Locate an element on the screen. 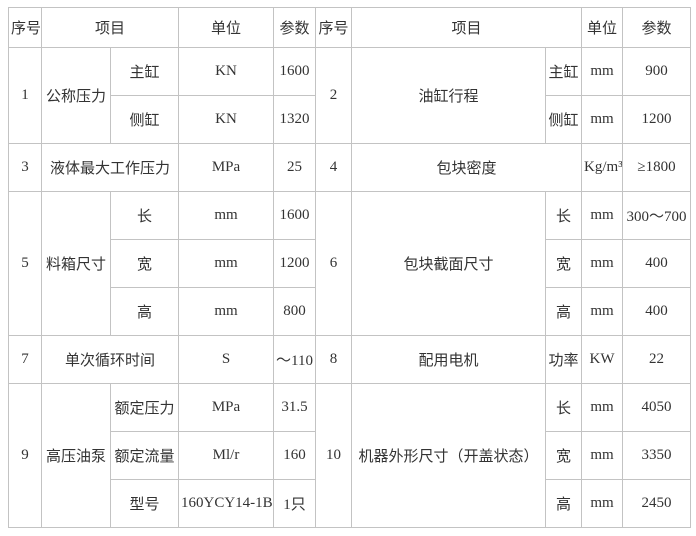  seq-cell: 10 is located at coordinates (334, 455).